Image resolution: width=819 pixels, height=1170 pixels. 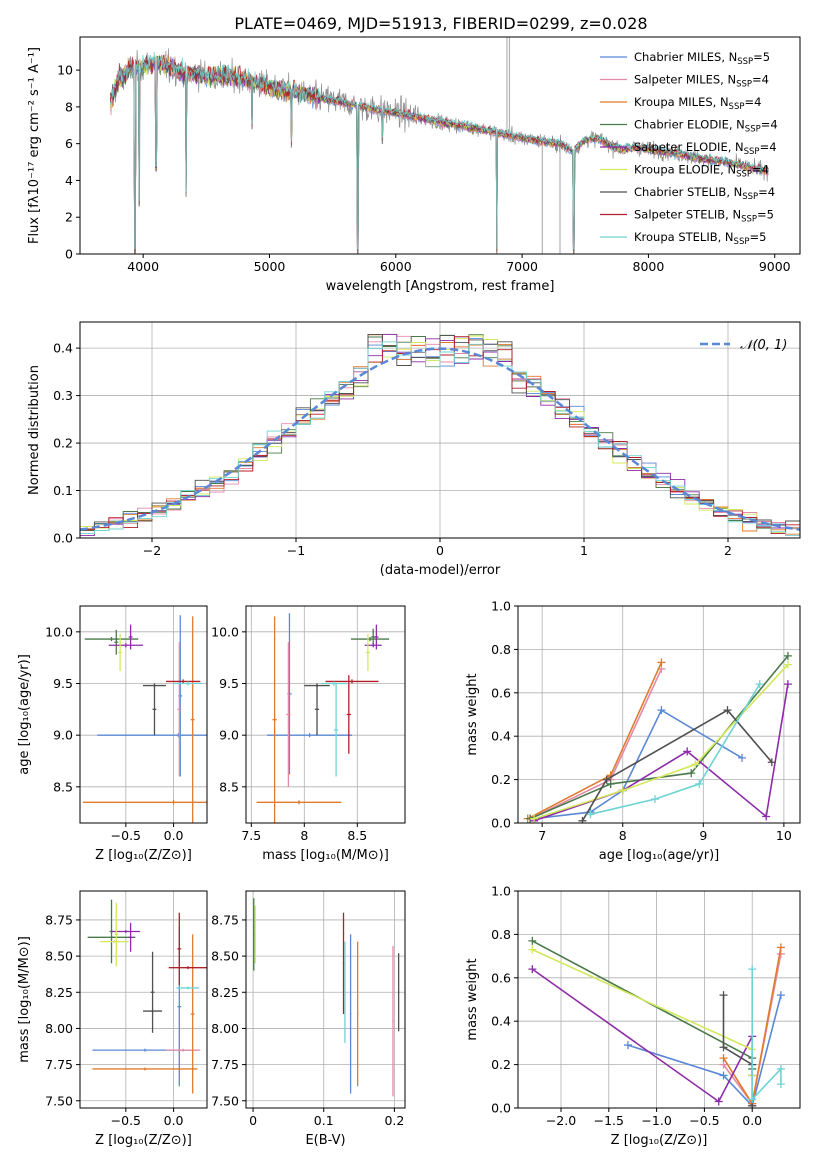 I want to click on spectrum-plot-area, so click(x=439, y=145).